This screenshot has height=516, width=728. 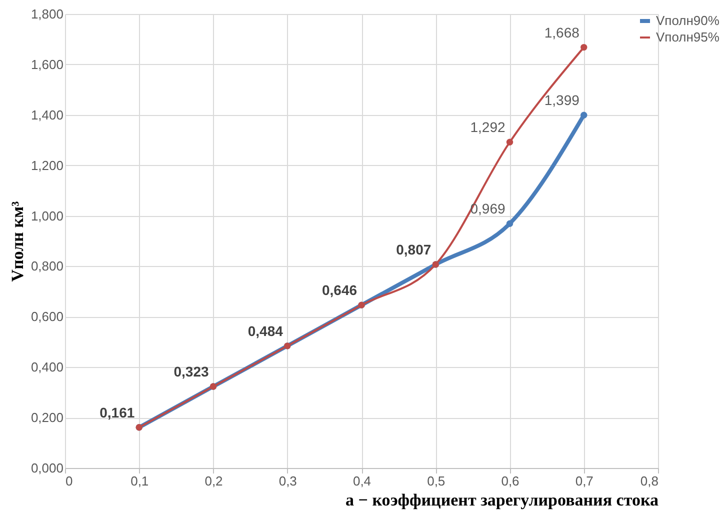 I want to click on data-label: 1,668, so click(x=562, y=32).